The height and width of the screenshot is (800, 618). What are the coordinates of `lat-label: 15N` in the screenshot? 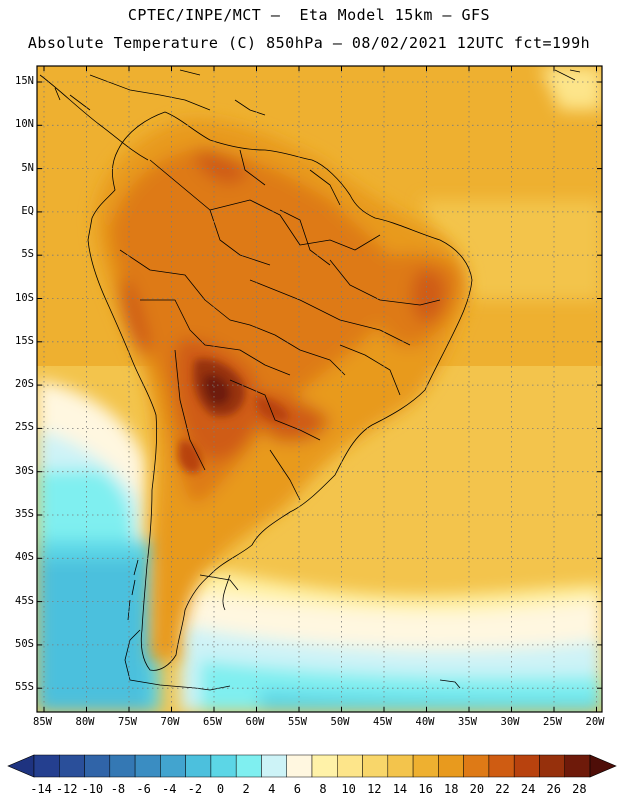 It's located at (24, 81).